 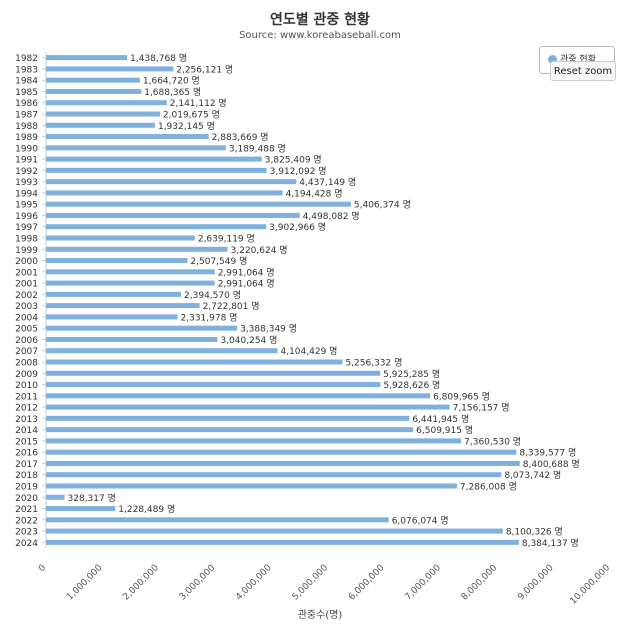 I want to click on y-tick-label: 2010, so click(x=26, y=386).